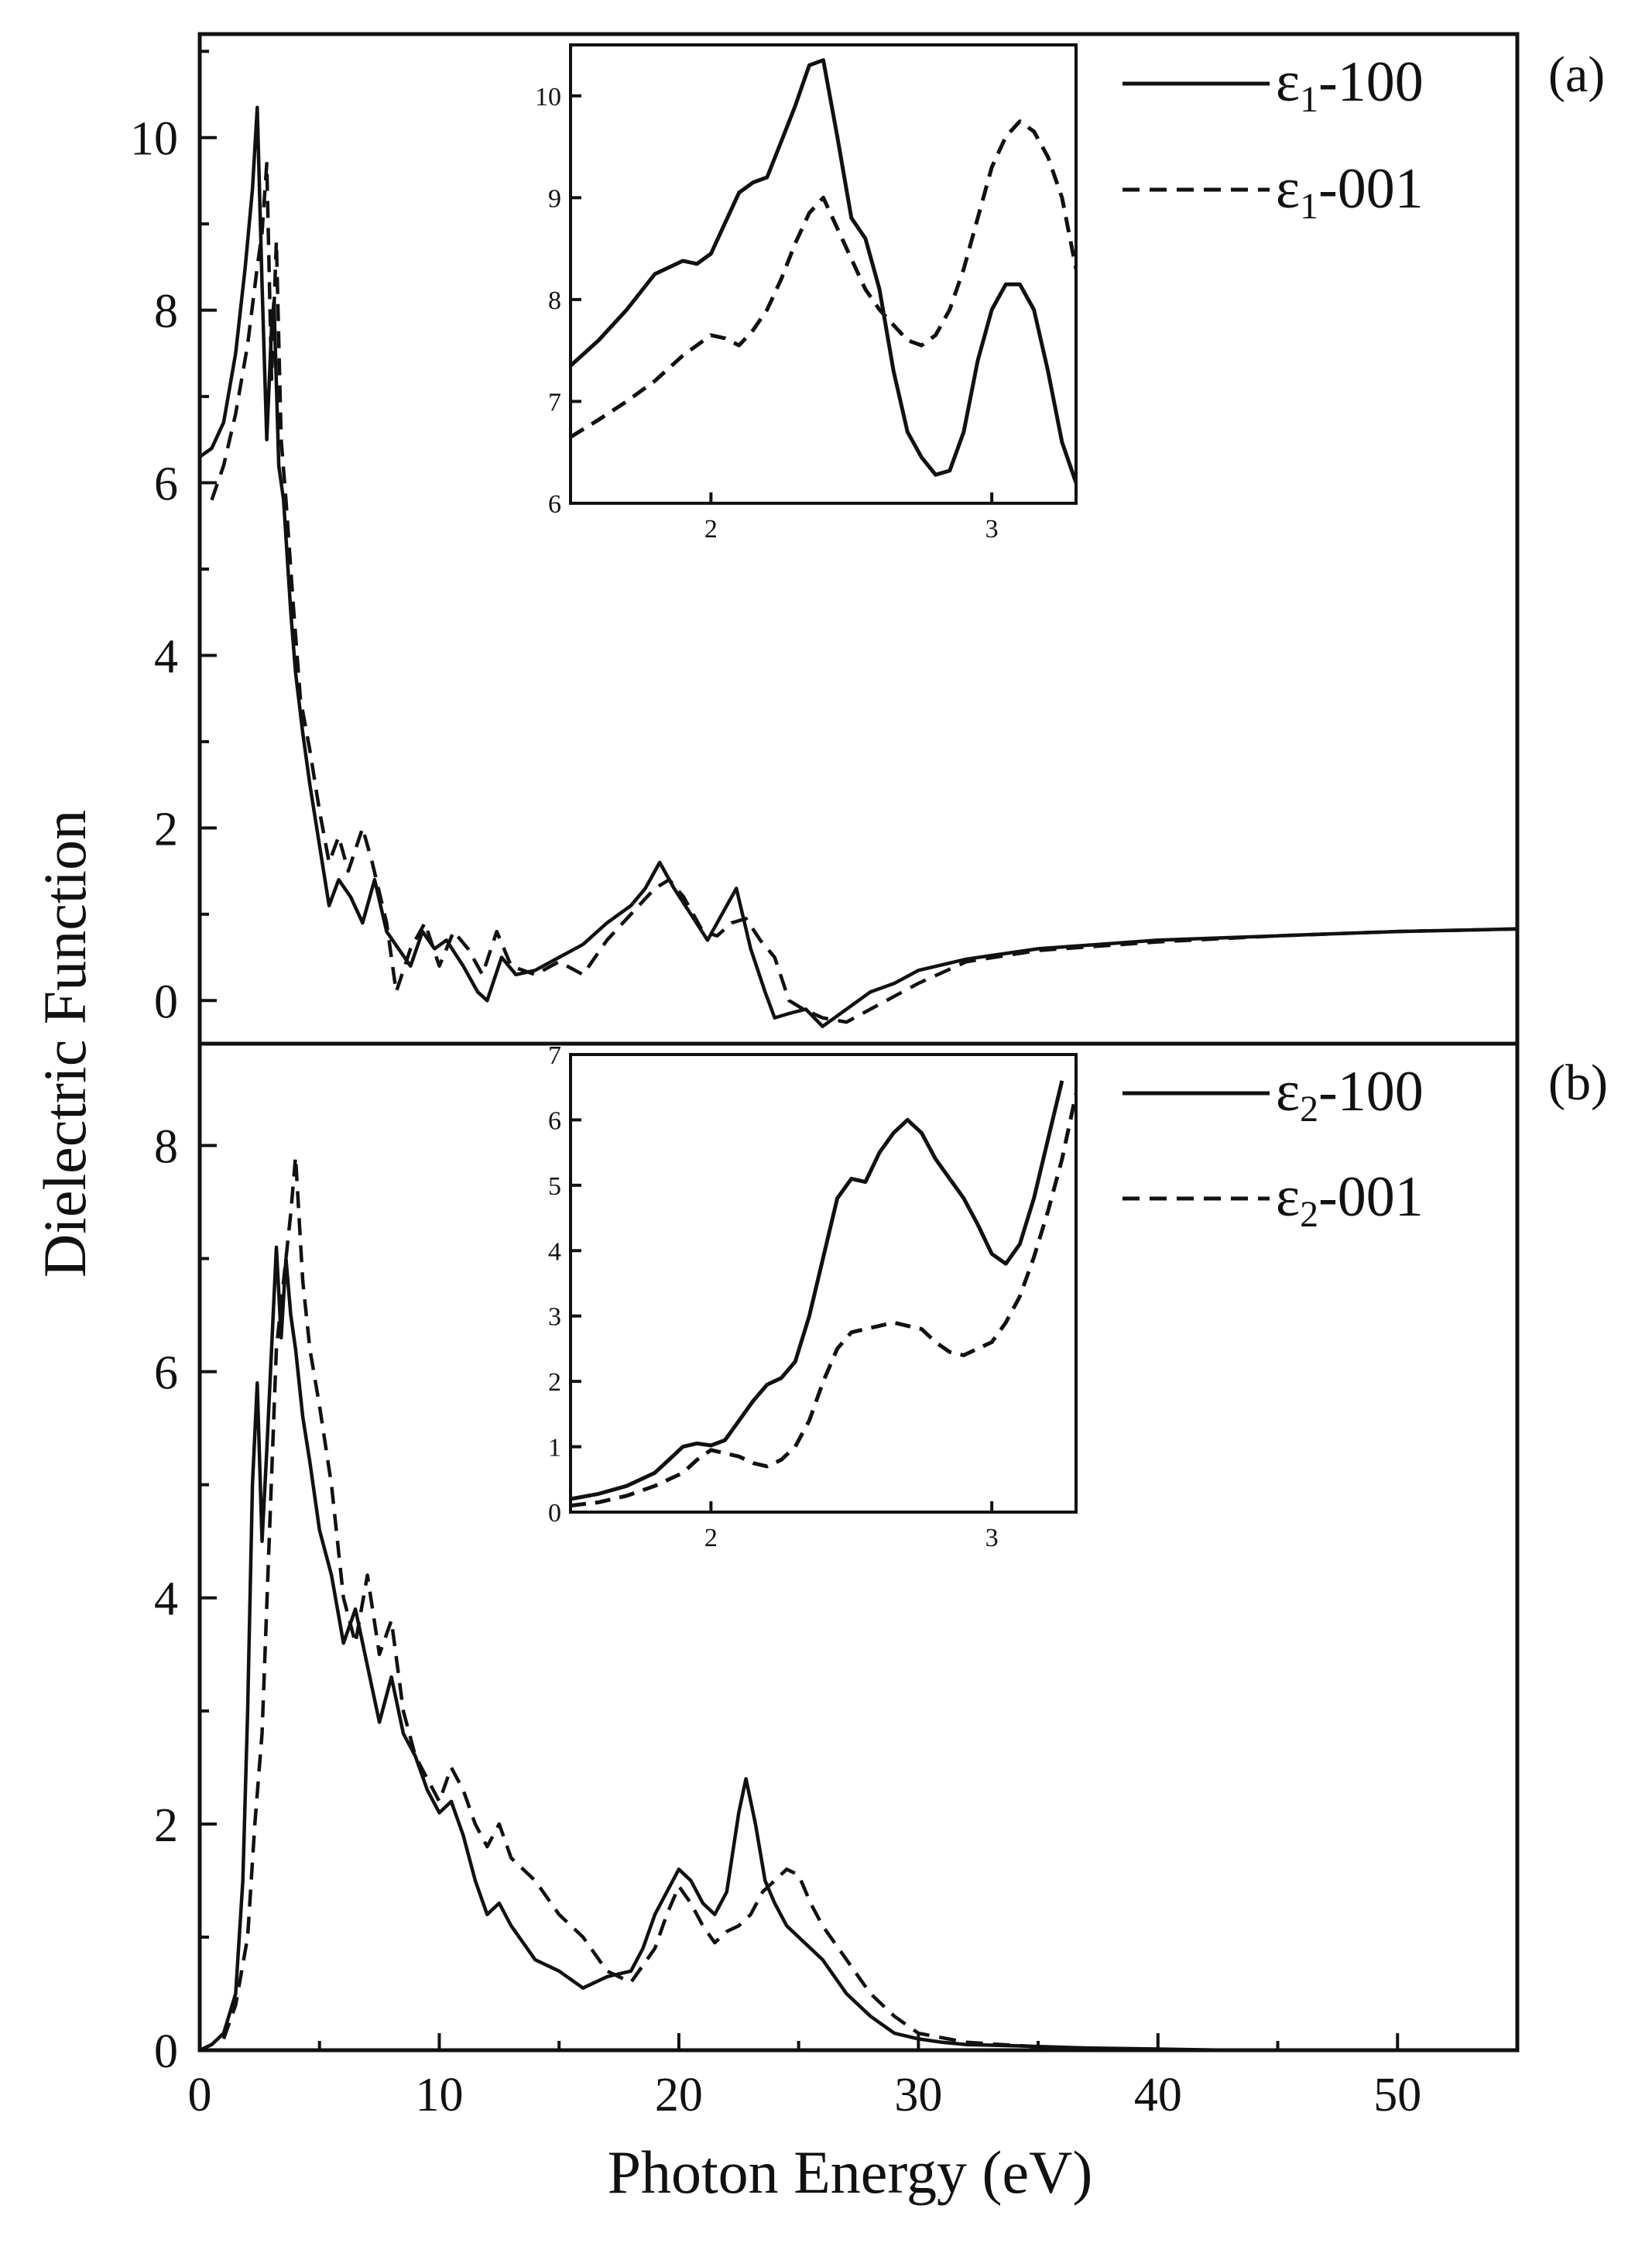  I want to click on legend-suffix-e2-100: -100, so click(1371, 1091).